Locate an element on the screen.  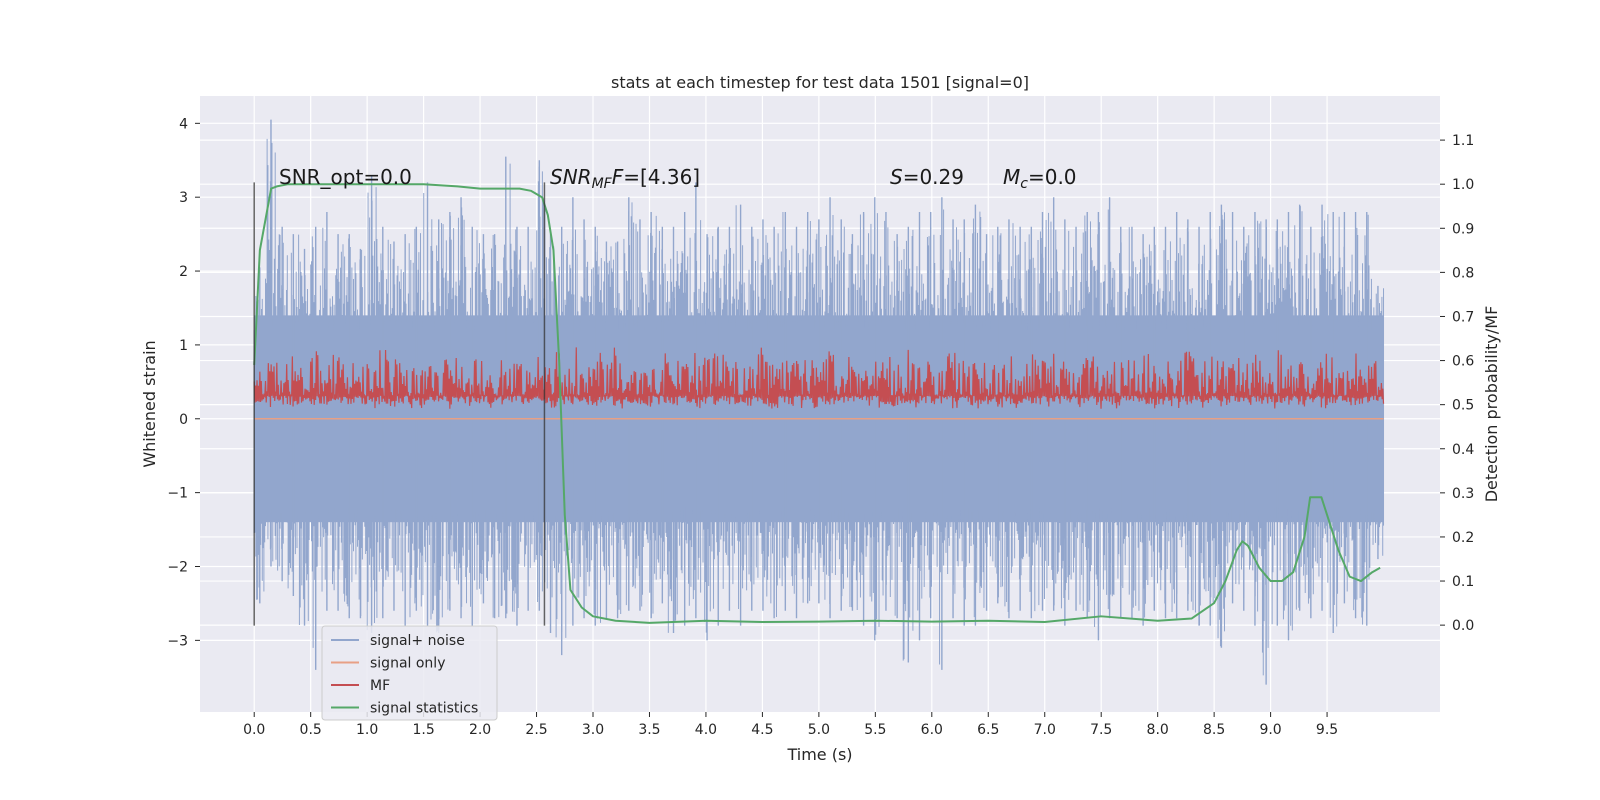
y-right-tick-label: 0.7 is located at coordinates (1463, 317).